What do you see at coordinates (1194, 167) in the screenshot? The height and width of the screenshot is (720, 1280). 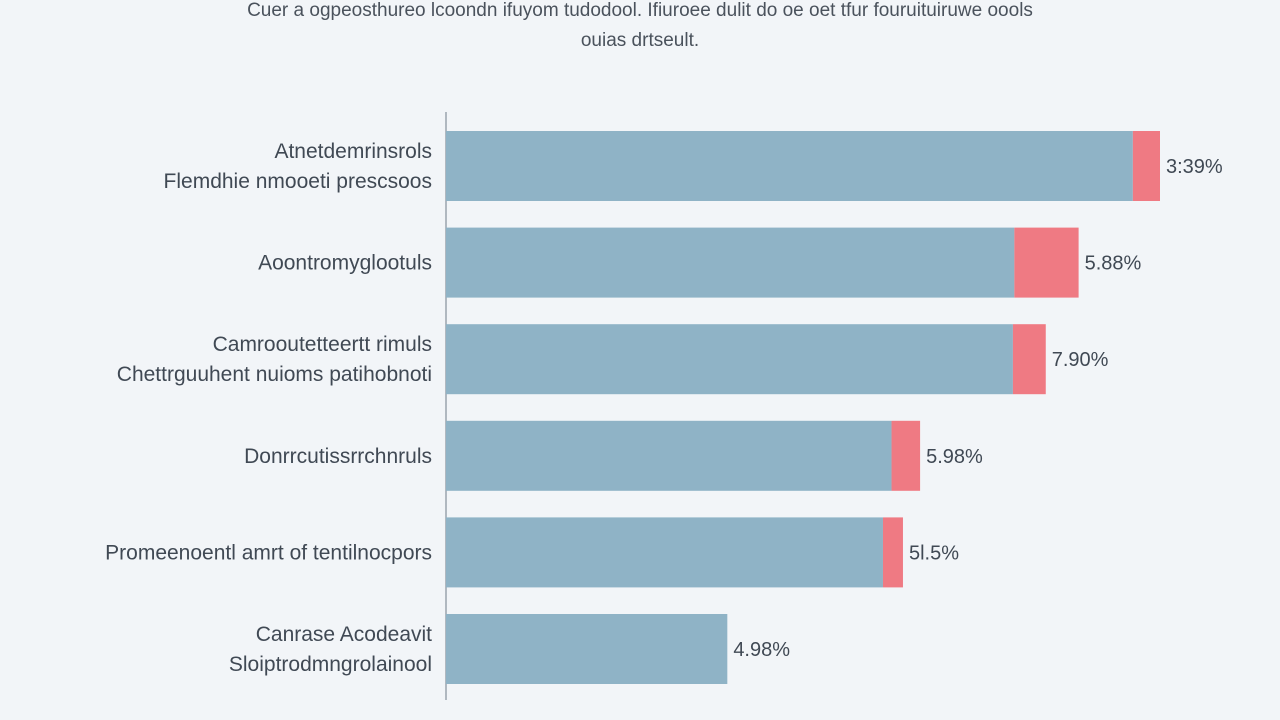 I see `data-value-label: 3:39%` at bounding box center [1194, 167].